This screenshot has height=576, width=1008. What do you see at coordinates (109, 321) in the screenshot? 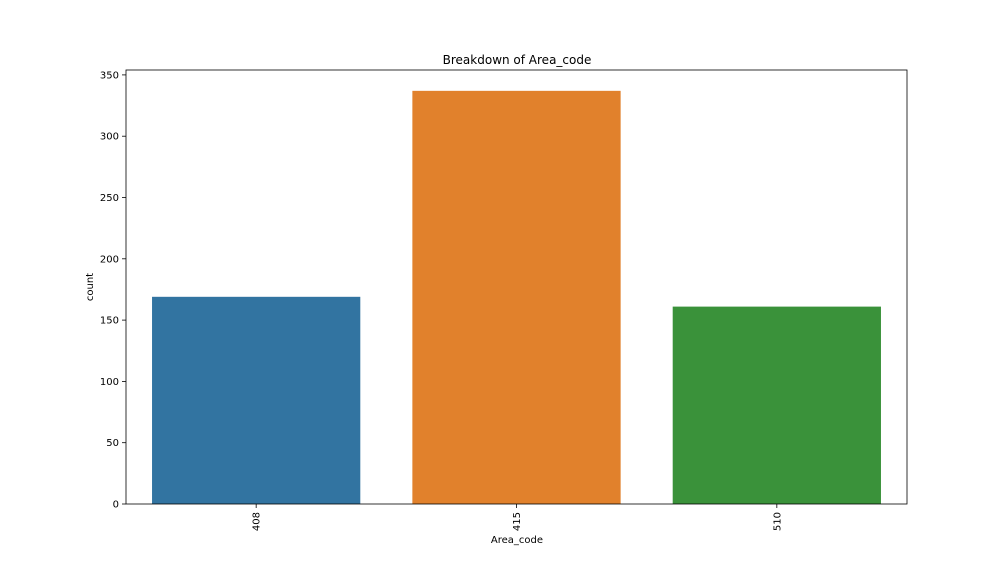
I see `y-tick-label: 150` at bounding box center [109, 321].